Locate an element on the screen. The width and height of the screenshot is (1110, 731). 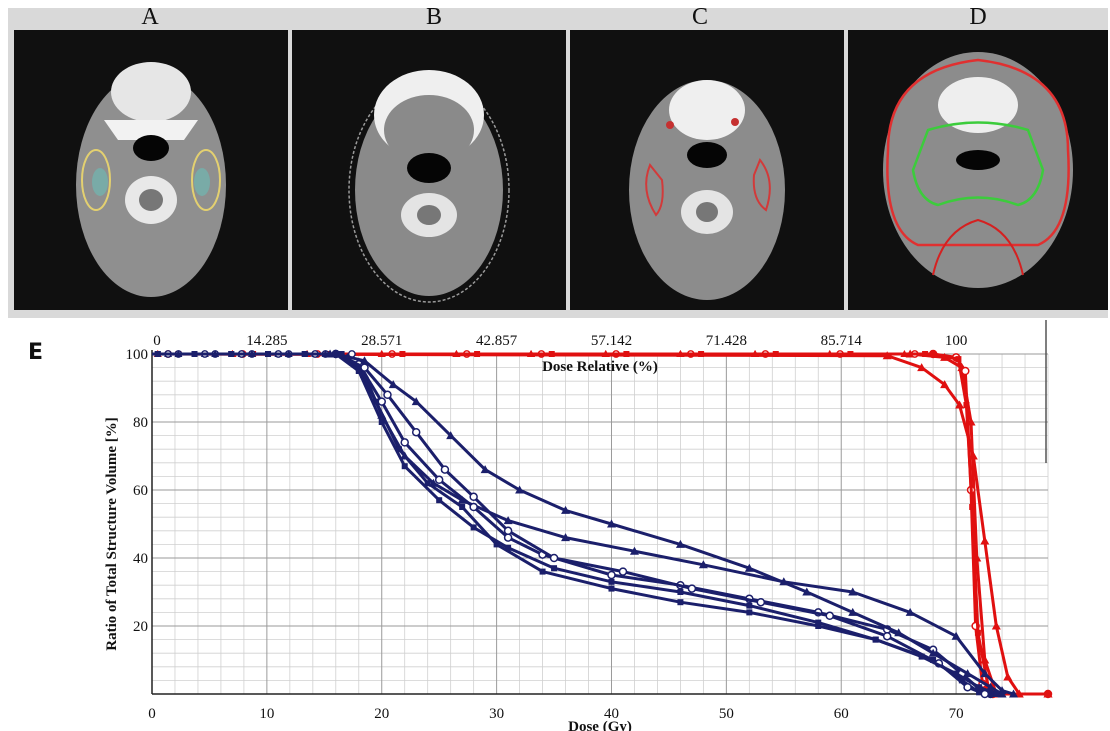
top-tick-label: 71.428 is located at coordinates (726, 341).